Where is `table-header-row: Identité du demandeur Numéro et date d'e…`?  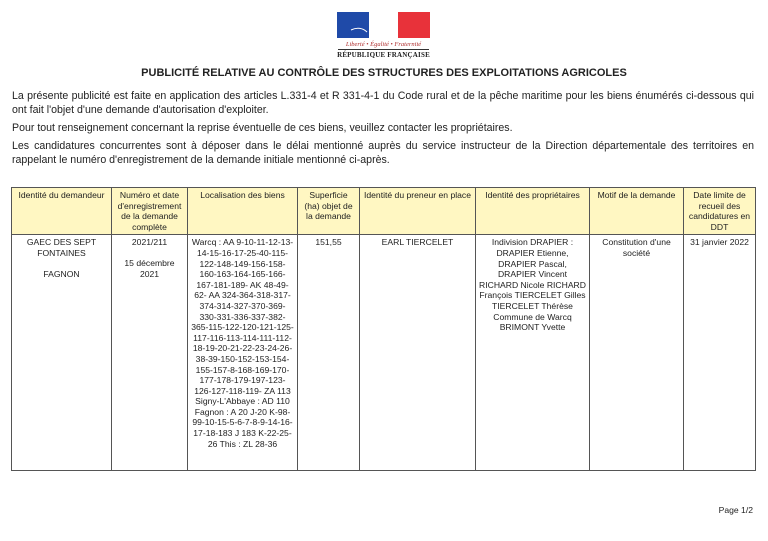
table-header-row: Identité du demandeur Numéro et date d'e… is located at coordinates (383, 211).